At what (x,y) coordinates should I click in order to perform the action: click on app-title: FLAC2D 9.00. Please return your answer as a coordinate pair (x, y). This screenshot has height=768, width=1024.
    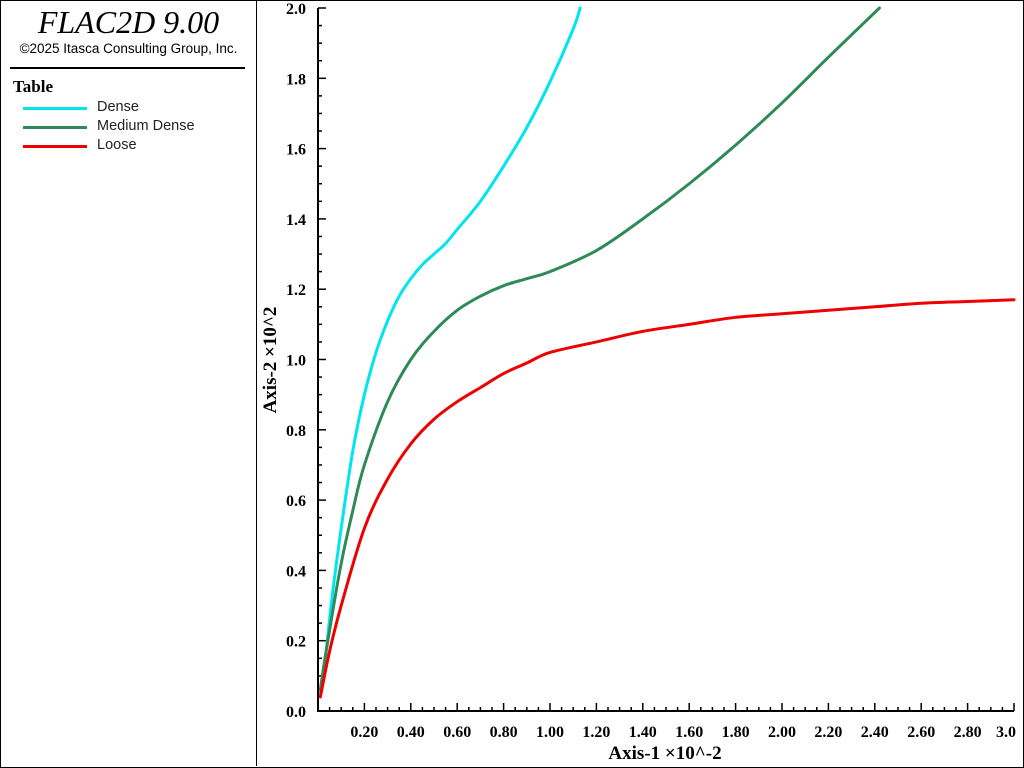
    Looking at the image, I should click on (128, 22).